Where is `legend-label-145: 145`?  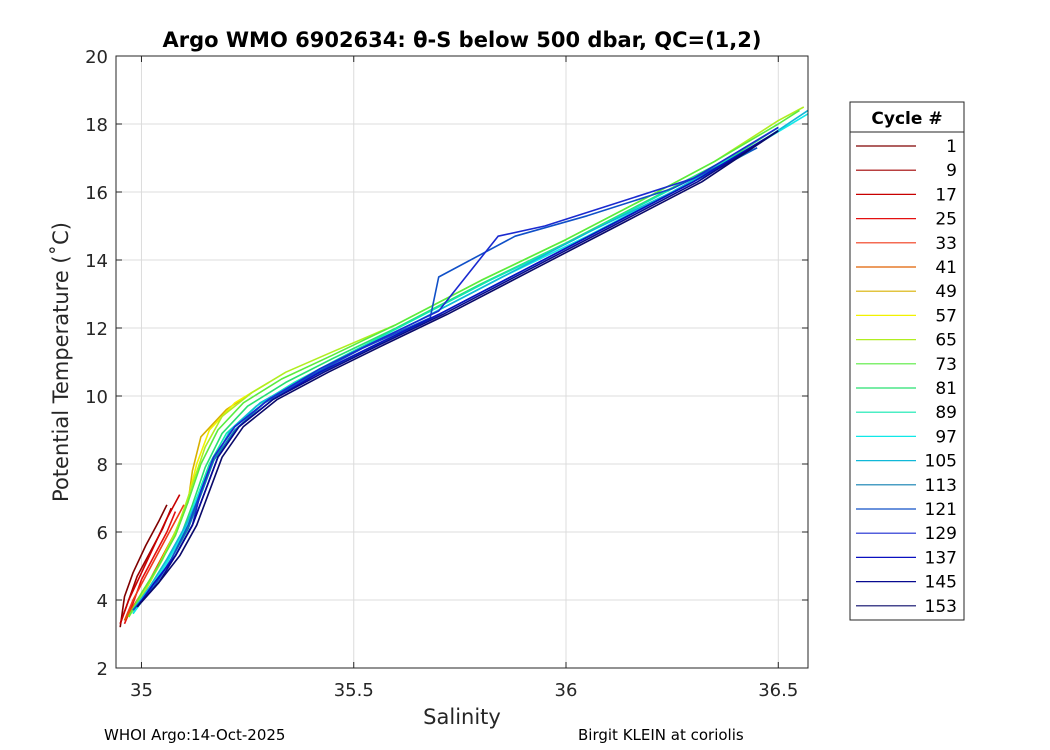 legend-label-145: 145 is located at coordinates (941, 583).